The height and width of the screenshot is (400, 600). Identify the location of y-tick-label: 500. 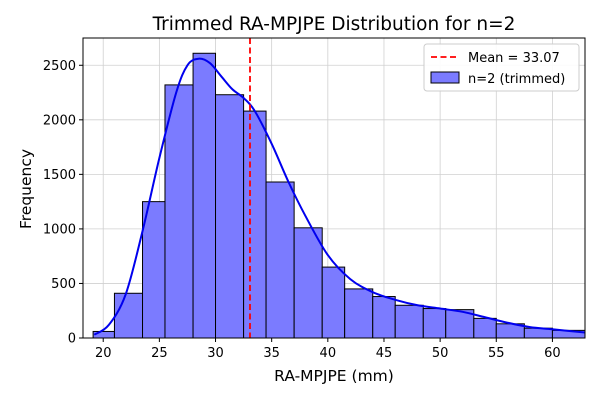
(63, 284).